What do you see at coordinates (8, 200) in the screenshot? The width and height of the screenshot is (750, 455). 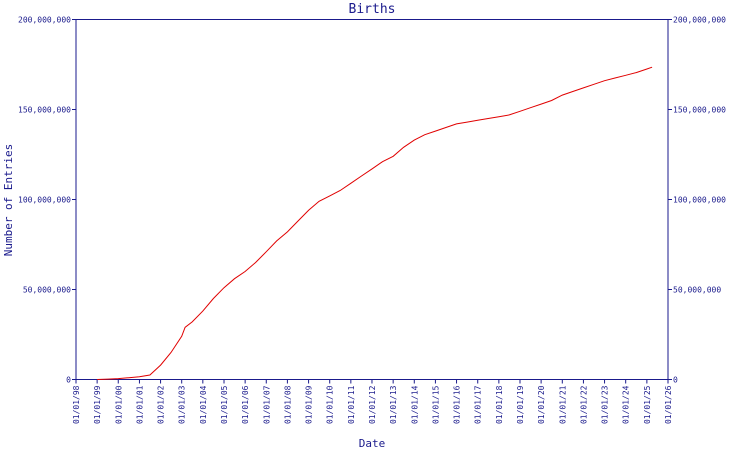 I see `y-axis-label: Number of Entries` at bounding box center [8, 200].